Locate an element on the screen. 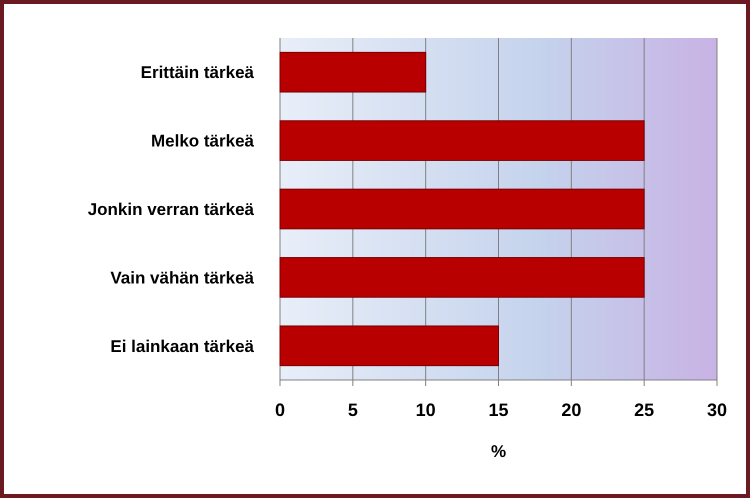 The height and width of the screenshot is (498, 750). x-tick-label: 0 is located at coordinates (280, 410).